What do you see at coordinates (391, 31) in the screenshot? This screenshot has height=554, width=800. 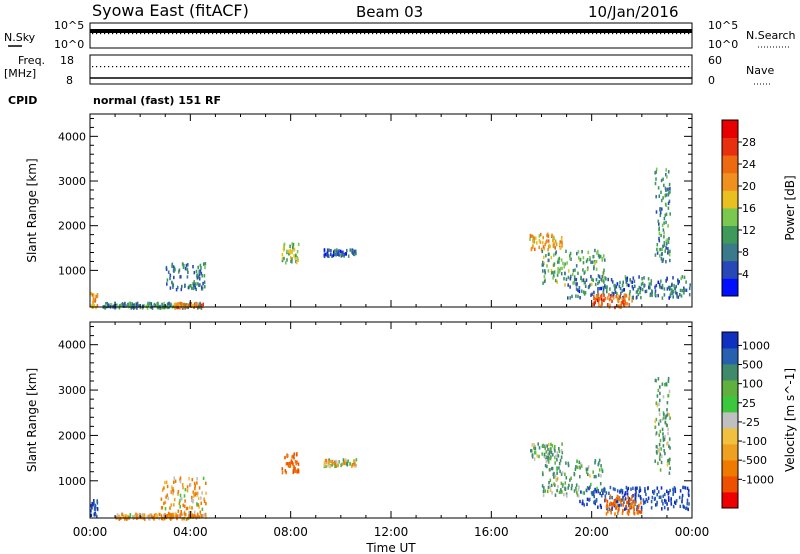 I see `nsky-trace` at bounding box center [391, 31].